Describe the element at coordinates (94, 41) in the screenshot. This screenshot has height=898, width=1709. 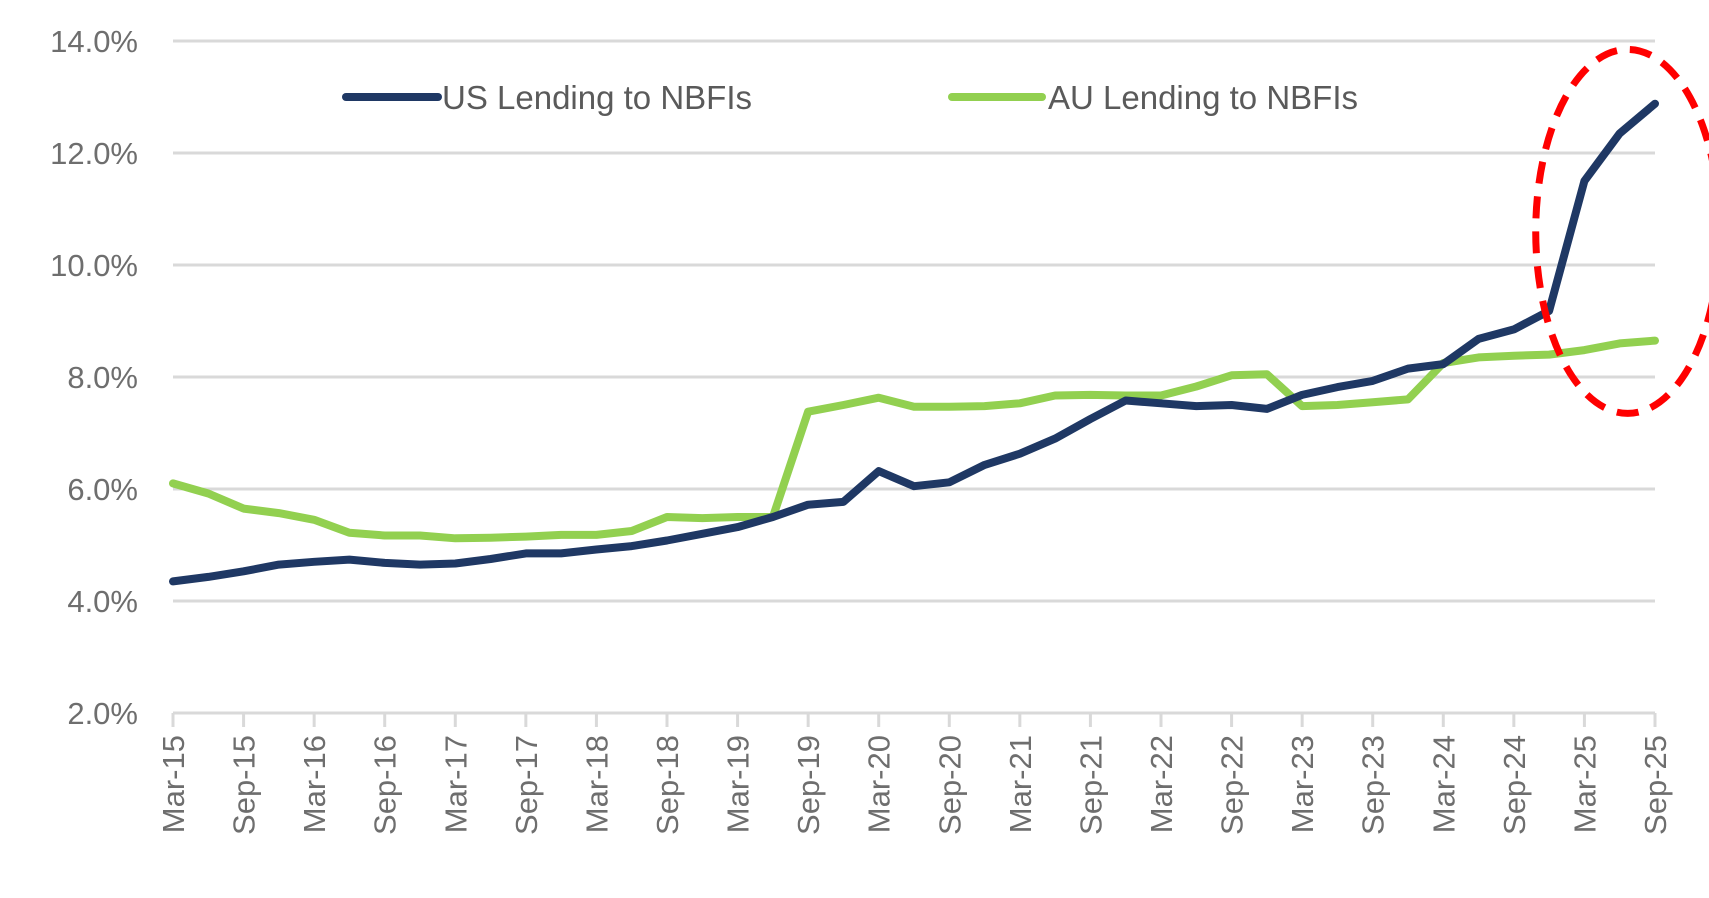
I see `y-tick-label: 14.0%` at that location.